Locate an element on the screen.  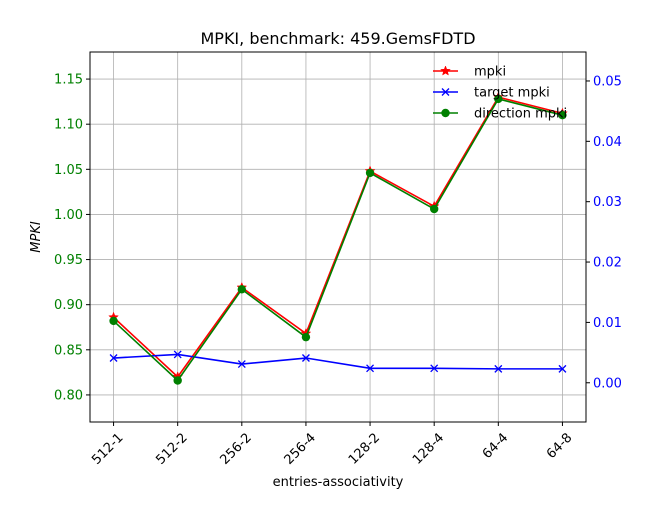
left-y-tick-label: 1.05 is located at coordinates (68, 170).